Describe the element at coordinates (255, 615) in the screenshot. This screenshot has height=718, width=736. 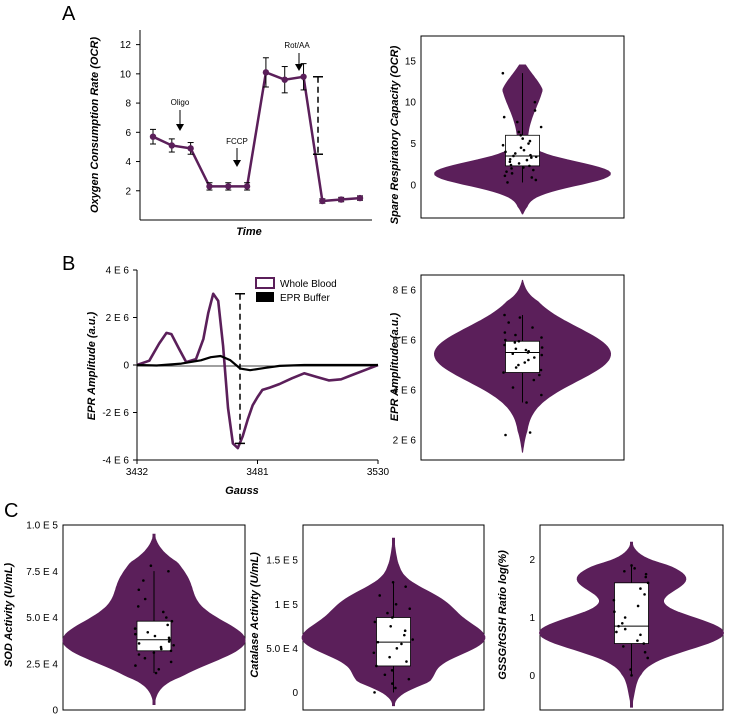
I see `catalase-y-axis-title: Catalase Activity (U/mL)` at that location.